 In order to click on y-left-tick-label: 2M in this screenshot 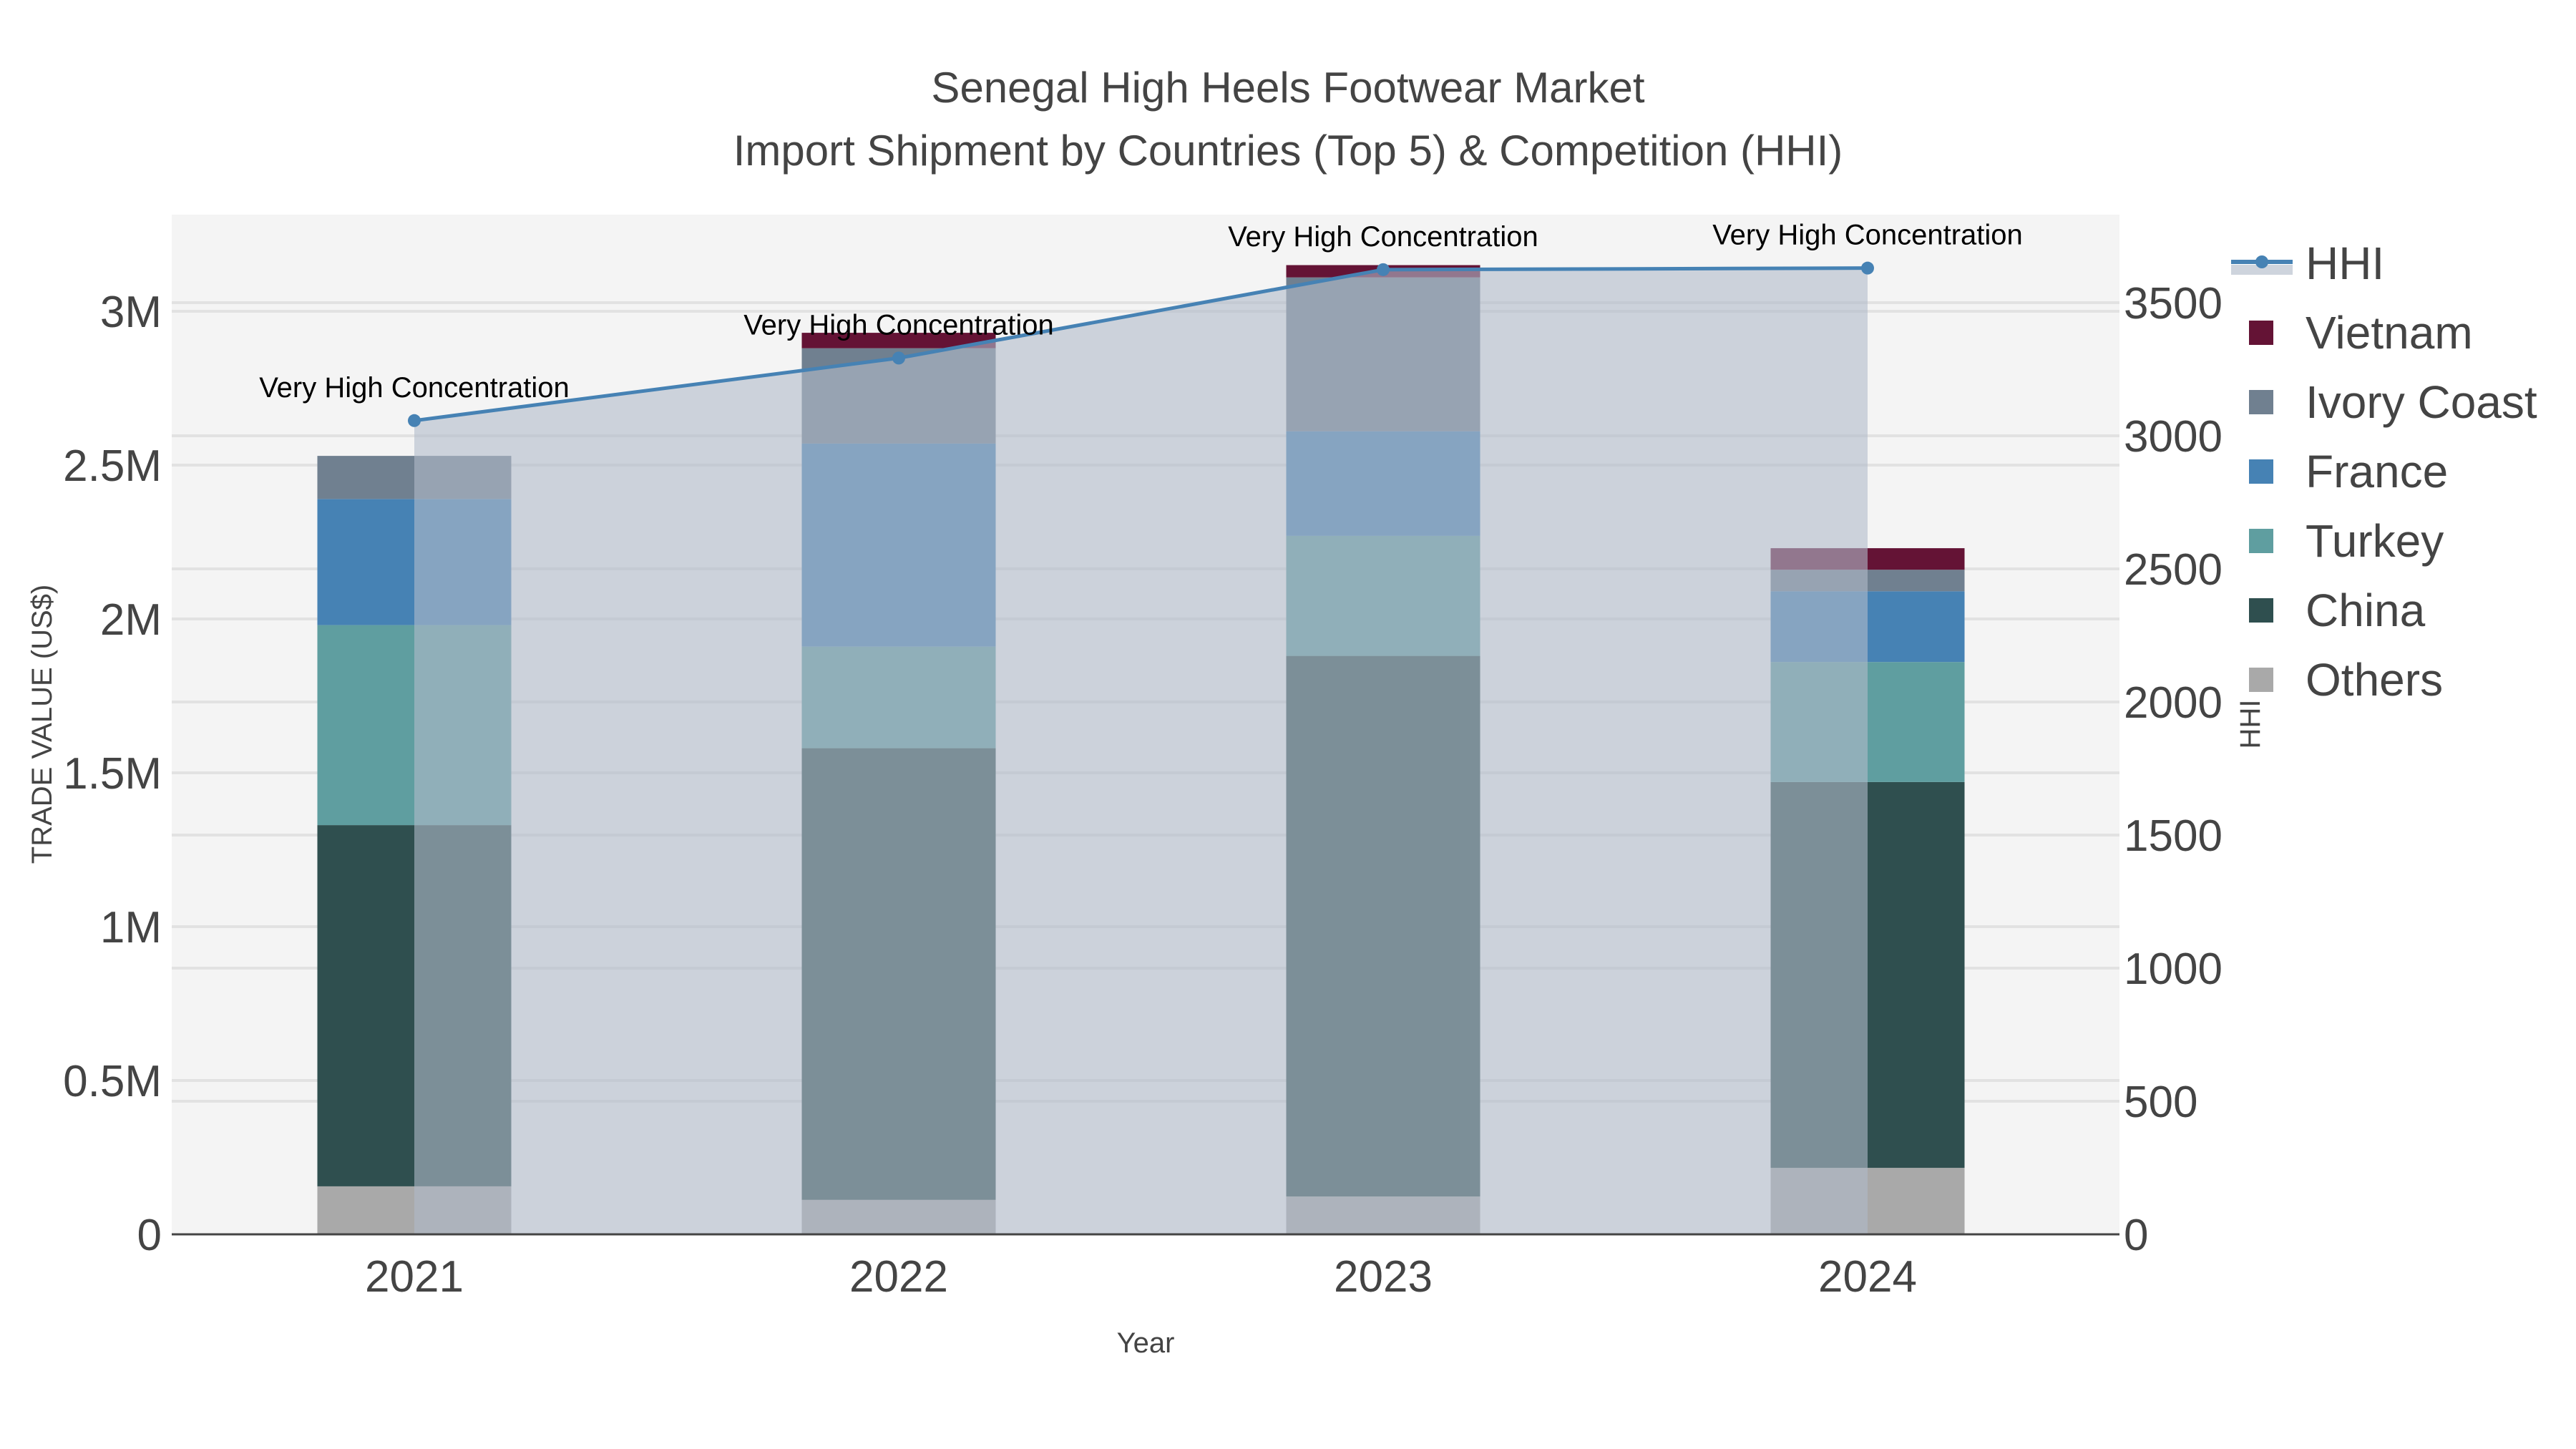, I will do `click(131, 620)`.